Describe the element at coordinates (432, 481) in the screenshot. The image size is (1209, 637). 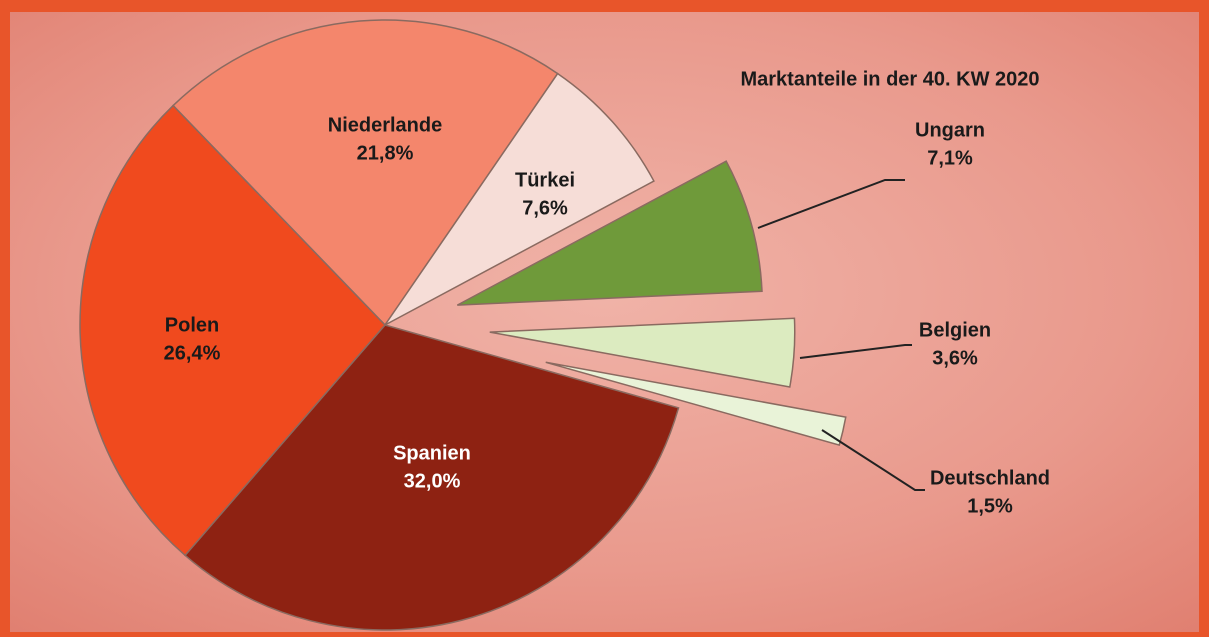
I see `value-label: 32,0%` at that location.